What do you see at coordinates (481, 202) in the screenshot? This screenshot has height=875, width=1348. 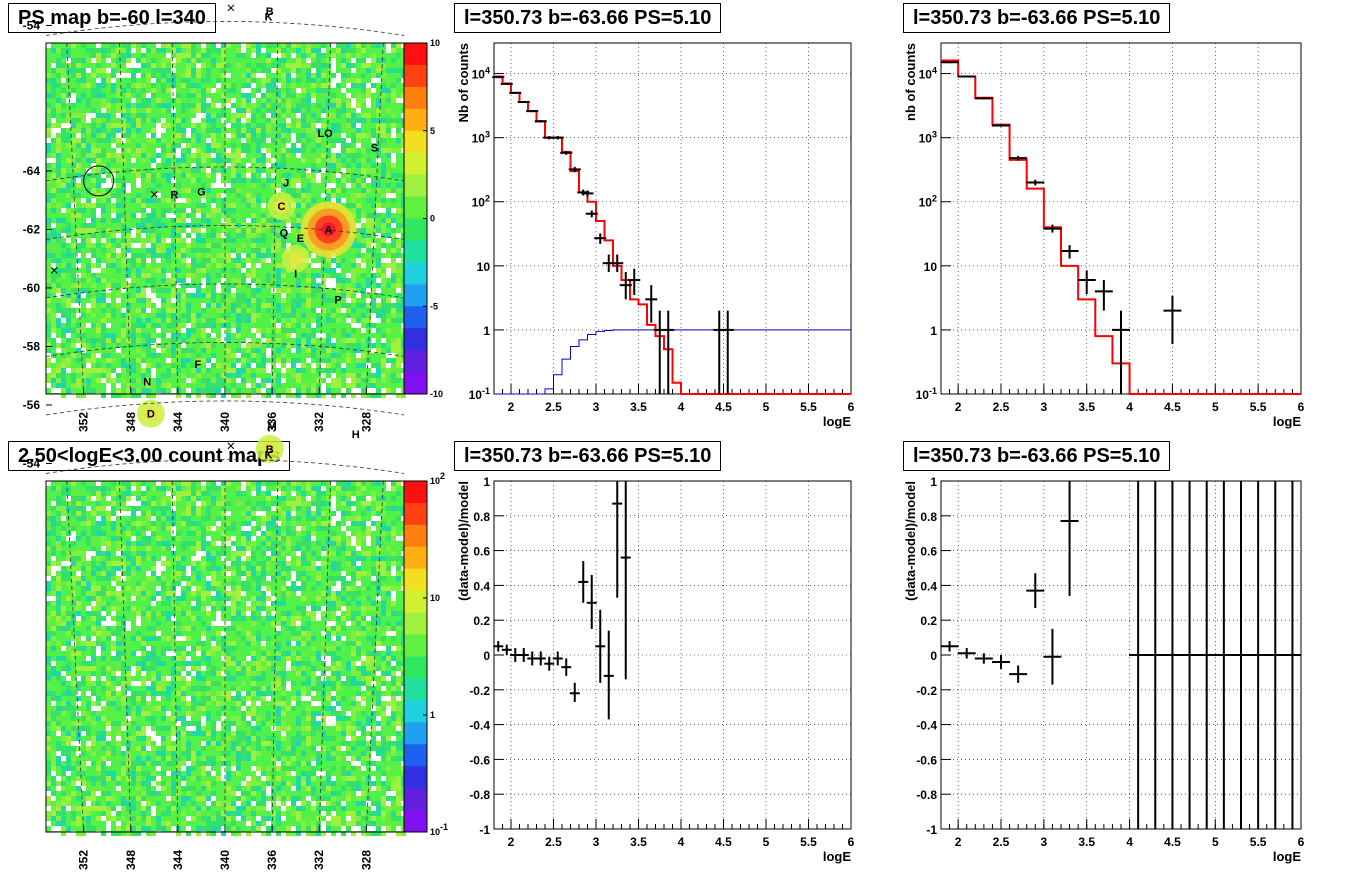 I see `spectrum-left-y-tick-label: 102` at bounding box center [481, 202].